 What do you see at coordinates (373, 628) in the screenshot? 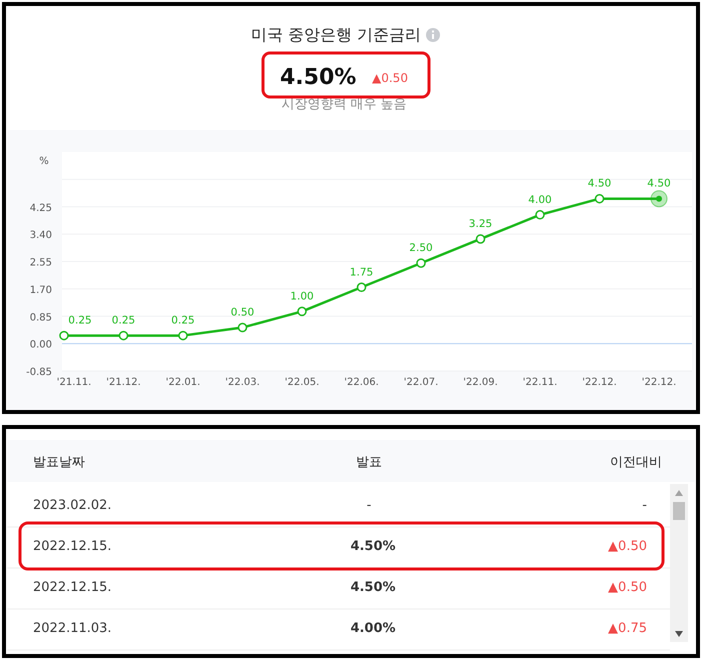
I see `text: 4.00%` at bounding box center [373, 628].